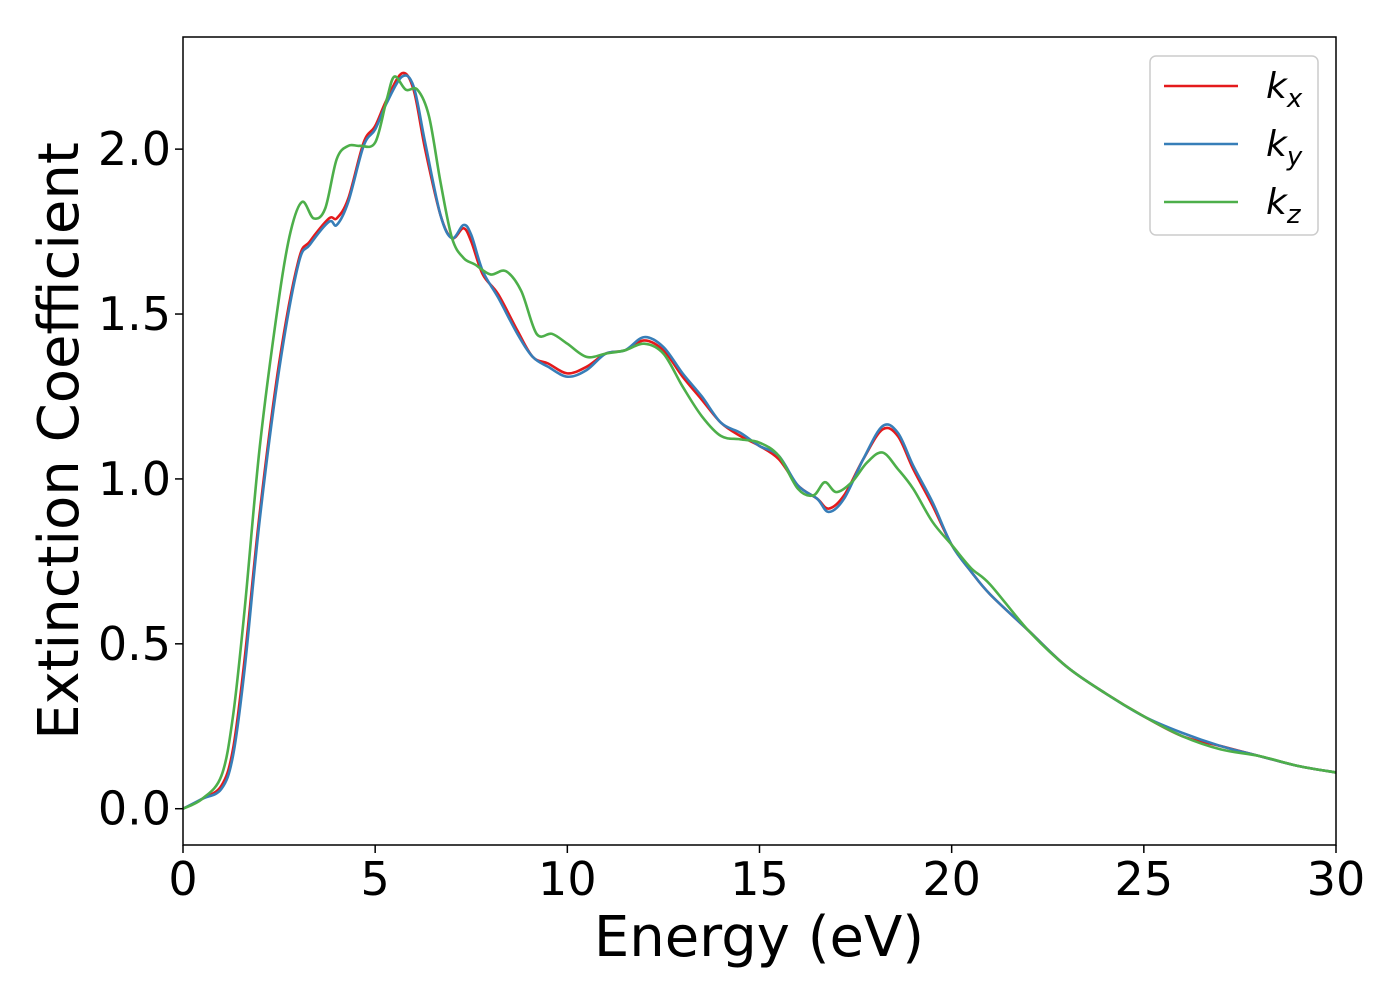 Image resolution: width=1400 pixels, height=1000 pixels. I want to click on x-tick-label: 0, so click(182, 879).